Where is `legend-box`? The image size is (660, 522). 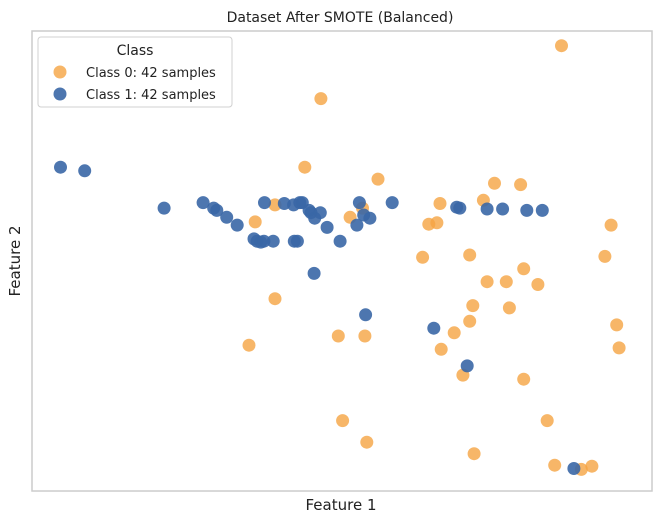
legend-box is located at coordinates (135, 72).